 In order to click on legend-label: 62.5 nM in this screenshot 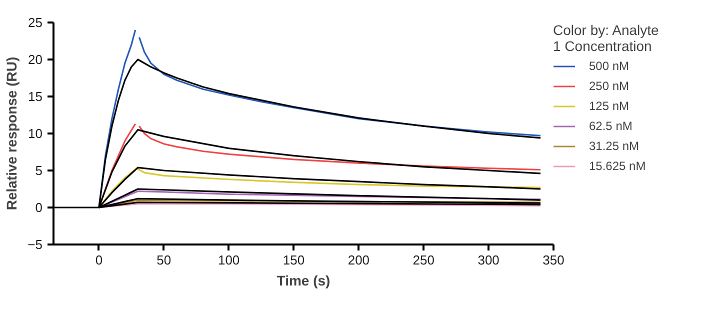, I will do `click(610, 126)`.